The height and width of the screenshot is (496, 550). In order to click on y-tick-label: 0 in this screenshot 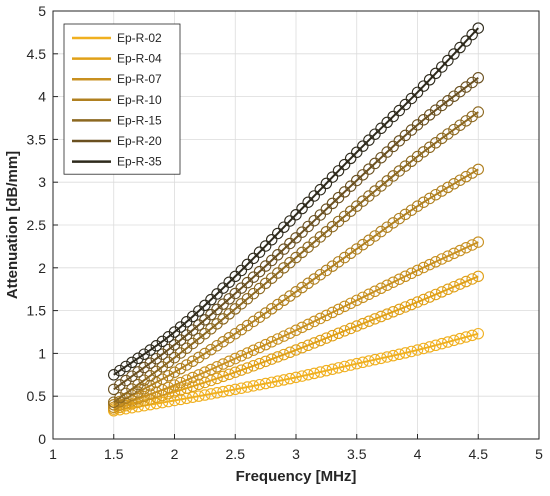, I will do `click(42, 439)`.